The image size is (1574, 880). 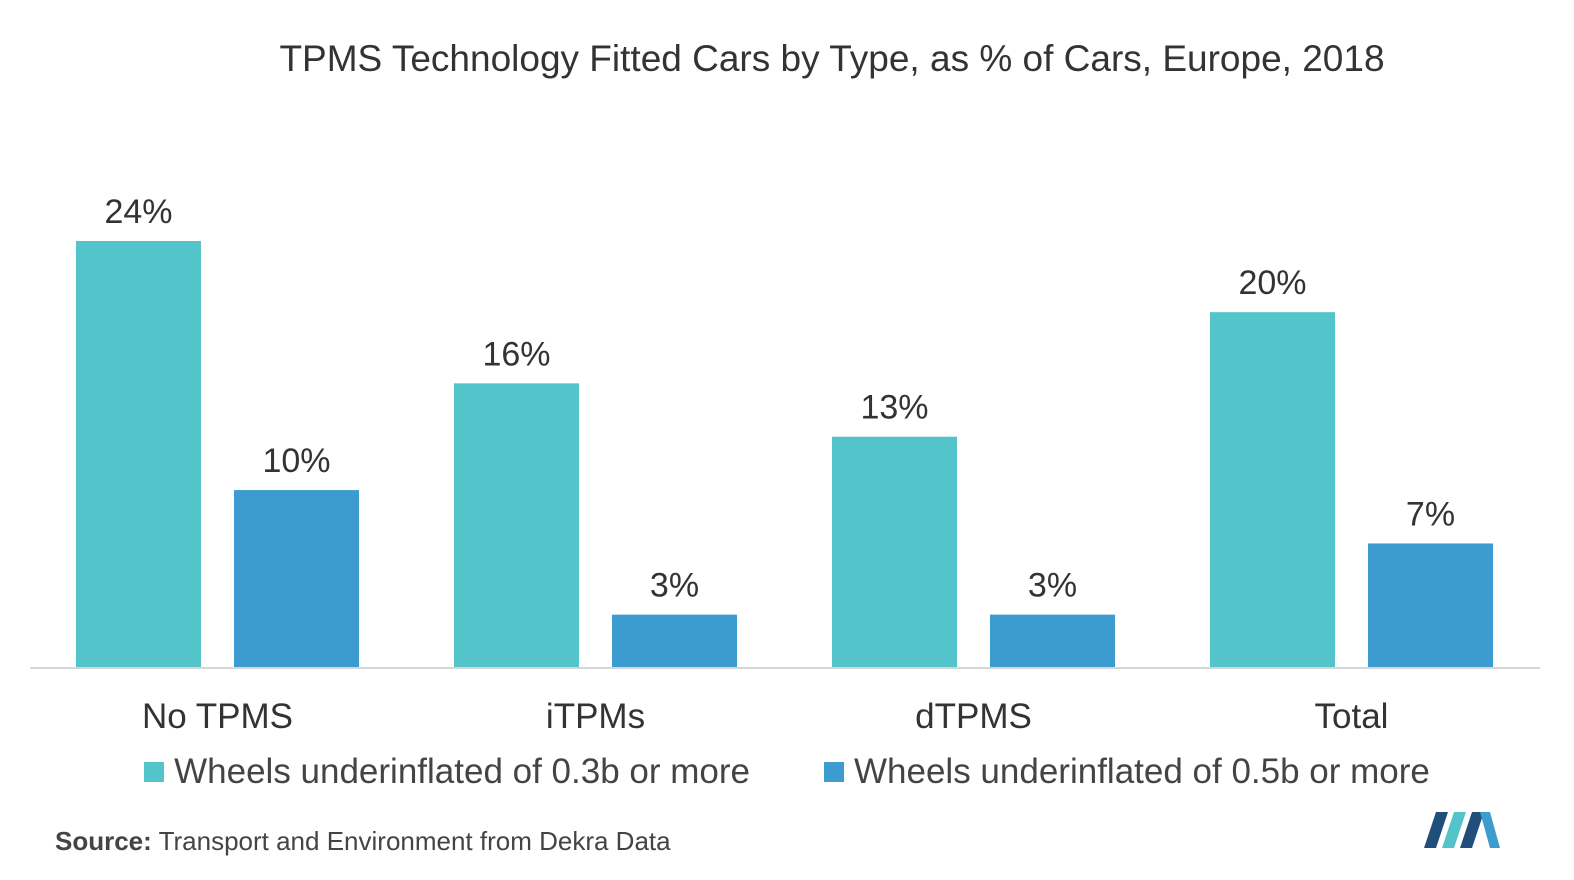 What do you see at coordinates (462, 771) in the screenshot?
I see `legend-label-series-1: Wheels underinflated of 0.3b or more` at bounding box center [462, 771].